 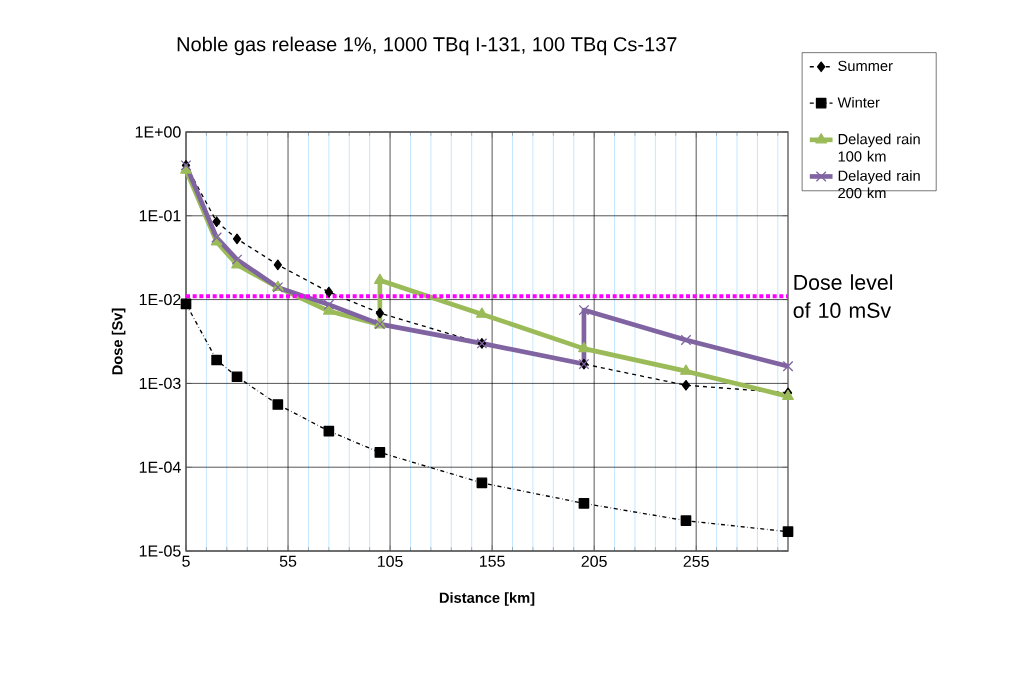 I want to click on y-tick-label: 1E-04, so click(x=160, y=467).